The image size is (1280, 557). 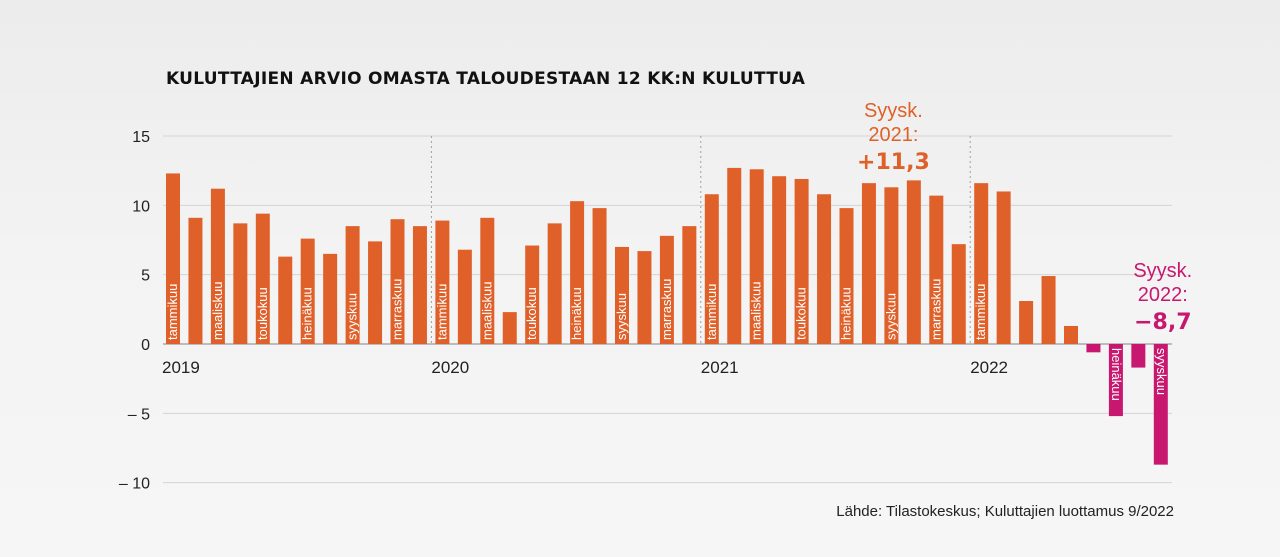 What do you see at coordinates (720, 367) in the screenshot?
I see `year-label: 2021` at bounding box center [720, 367].